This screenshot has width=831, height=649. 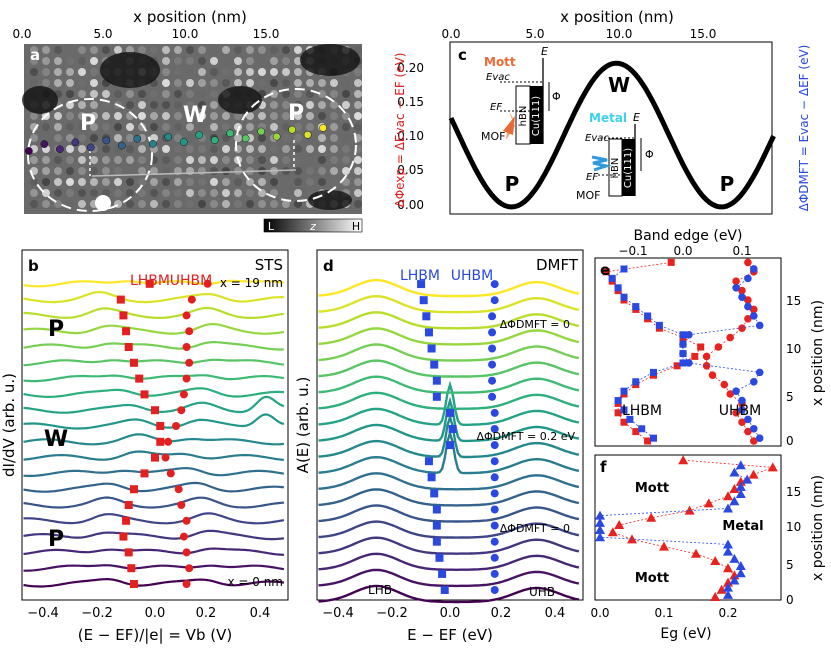 I want to click on inset-mott-e-axis: E, so click(x=544, y=51).